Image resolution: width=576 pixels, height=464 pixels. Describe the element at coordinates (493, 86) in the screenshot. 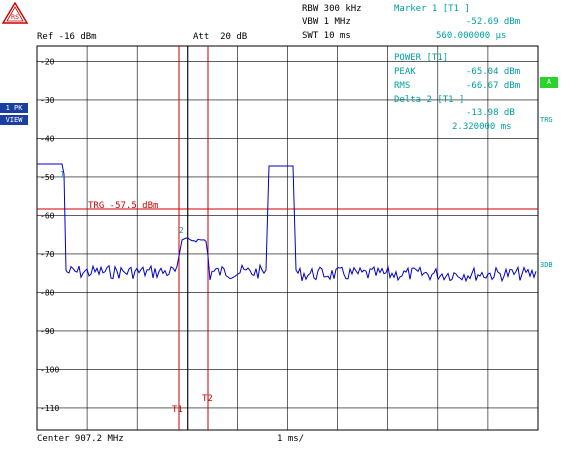

I see `rms-value: -66.67 dBm` at that location.